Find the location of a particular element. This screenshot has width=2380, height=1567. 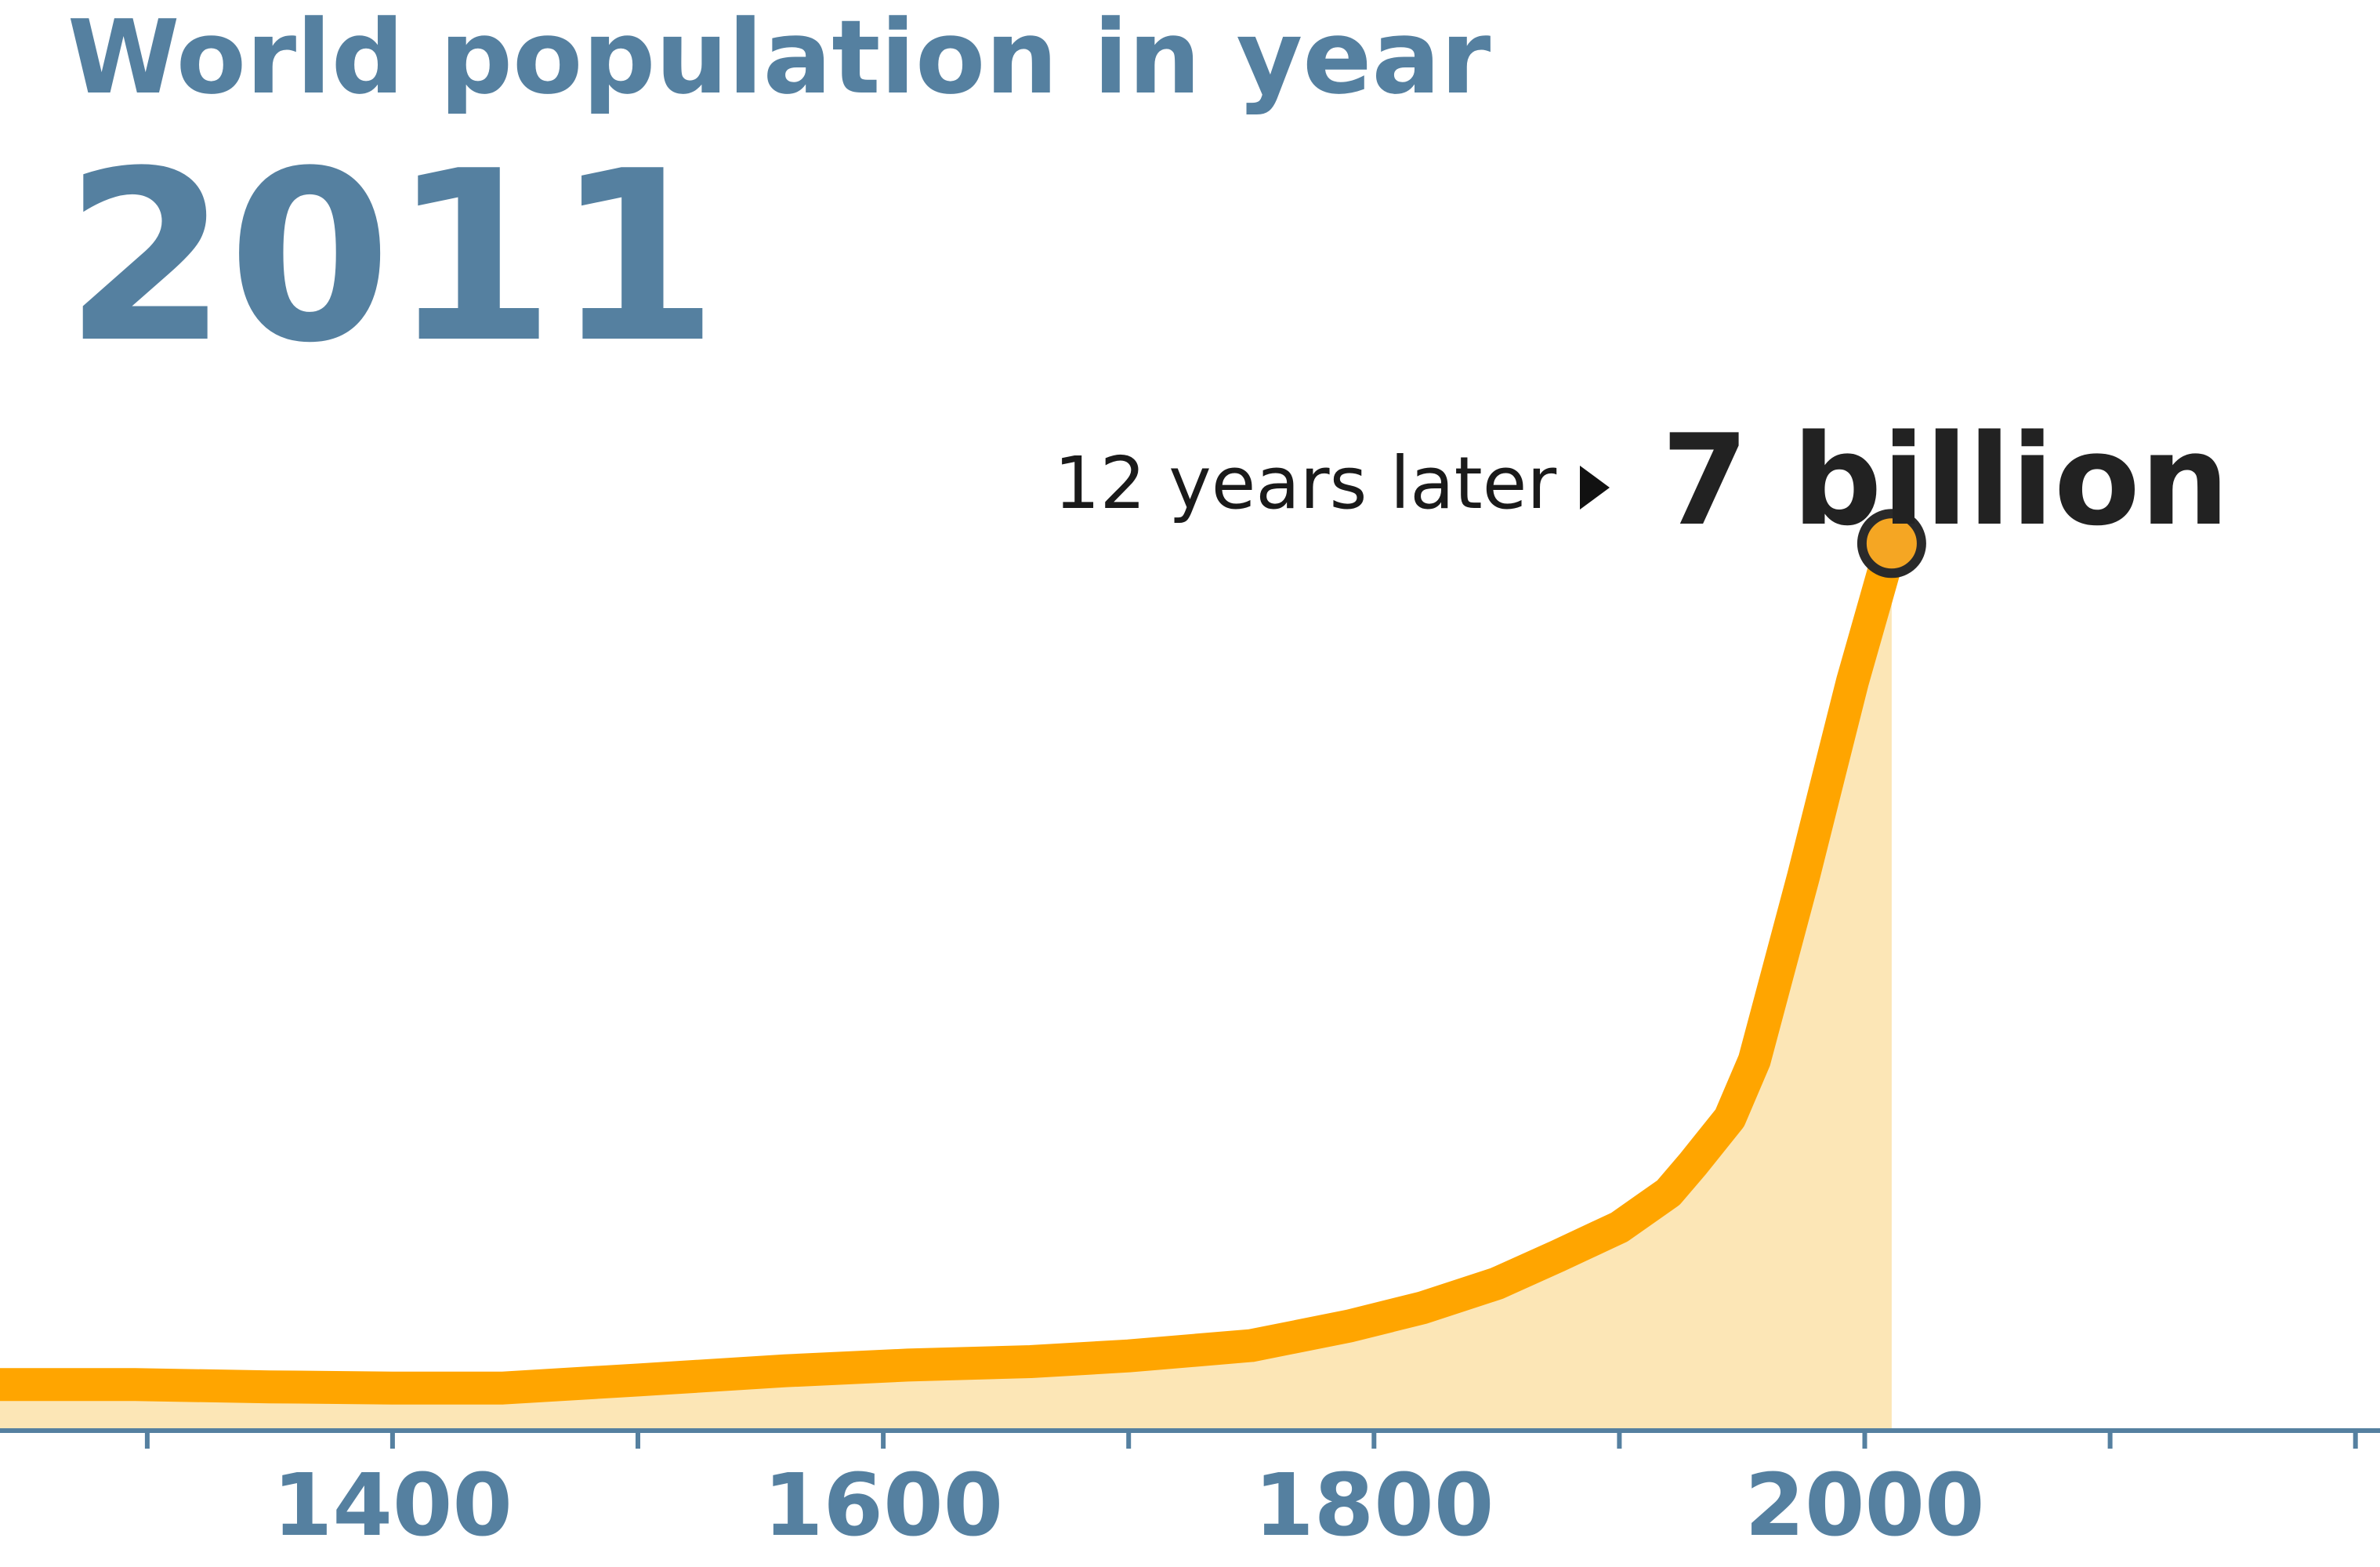

x-tick-label-2000: 2000 is located at coordinates (1864, 1505).